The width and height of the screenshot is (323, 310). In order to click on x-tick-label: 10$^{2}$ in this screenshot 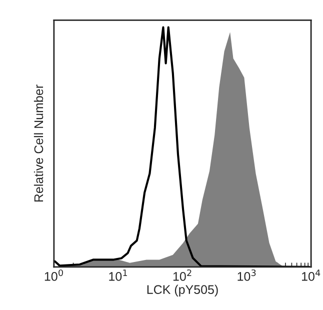, I will do `click(182, 275)`.